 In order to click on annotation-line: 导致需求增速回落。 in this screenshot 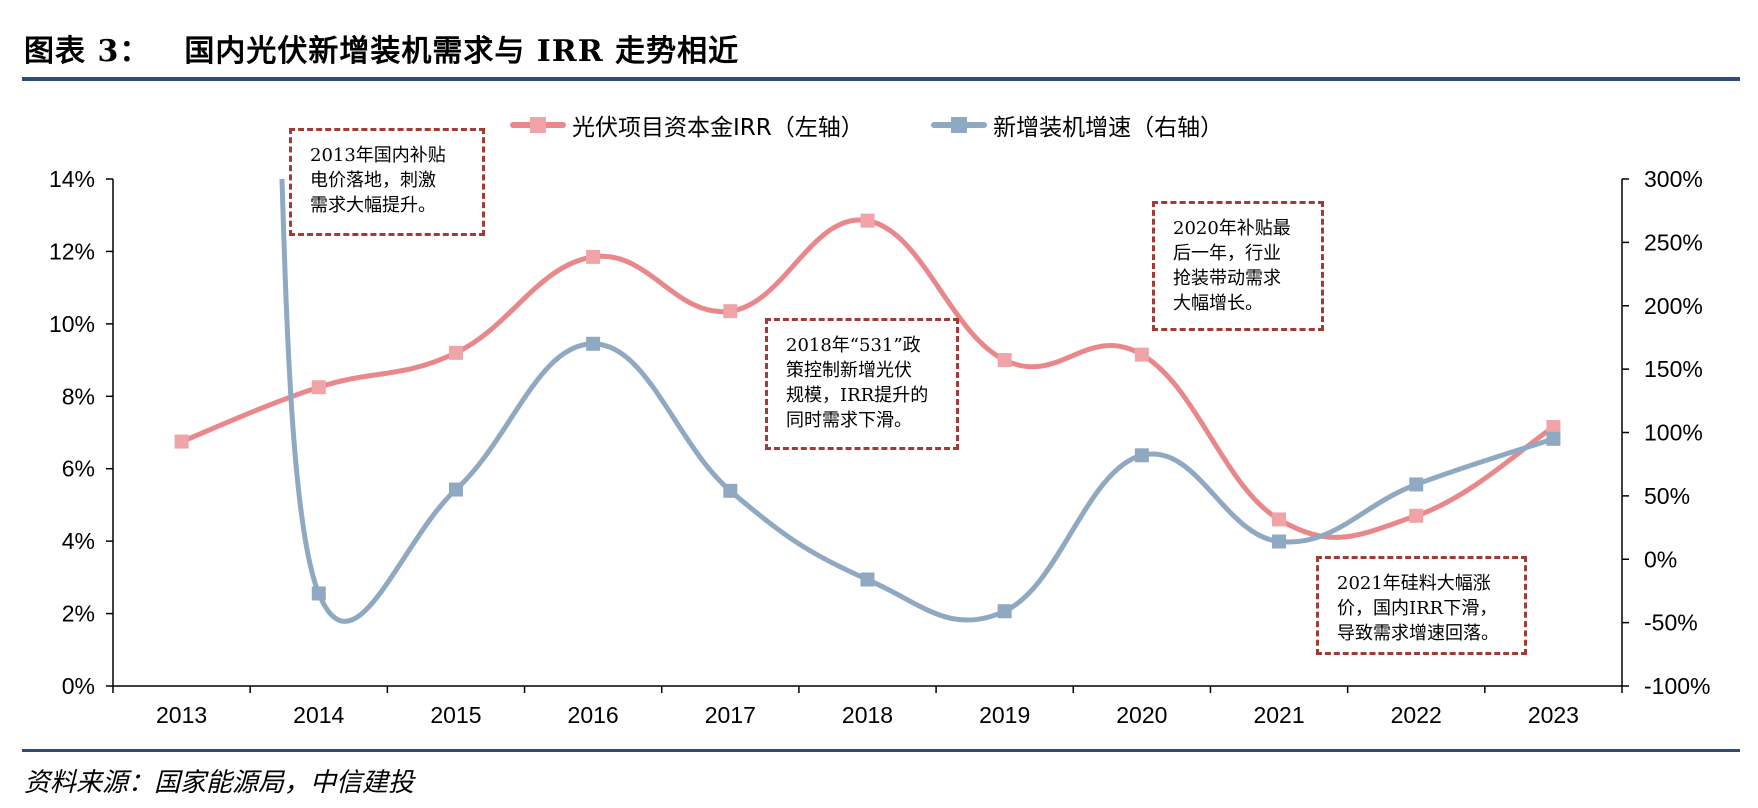, I will do `click(1418, 633)`.